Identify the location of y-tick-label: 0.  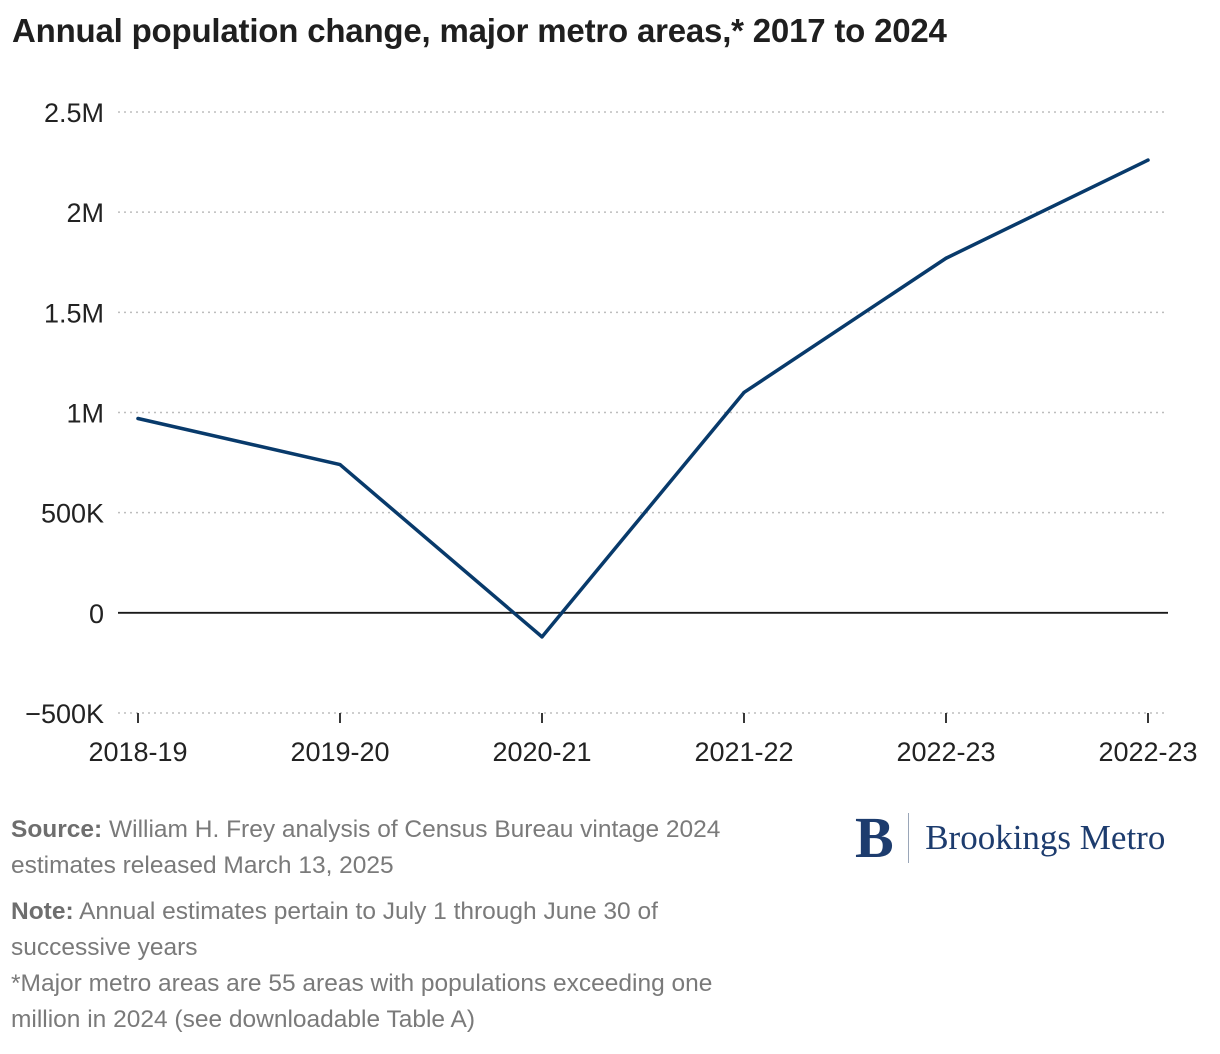
(96, 614).